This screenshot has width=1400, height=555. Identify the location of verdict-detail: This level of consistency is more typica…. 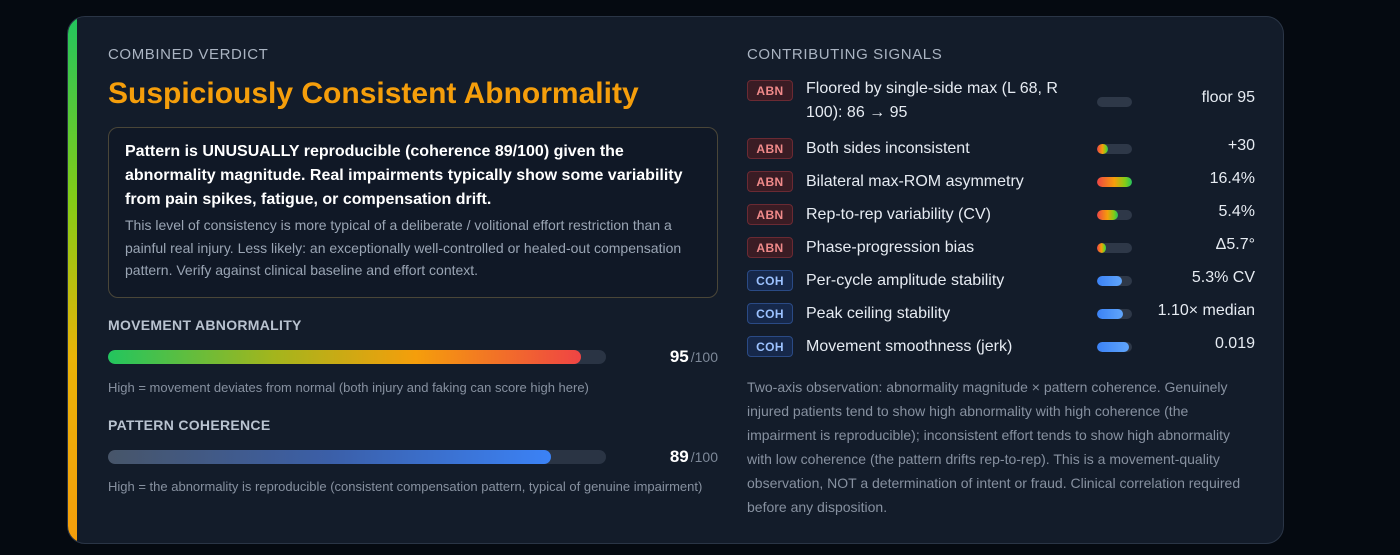
(403, 247).